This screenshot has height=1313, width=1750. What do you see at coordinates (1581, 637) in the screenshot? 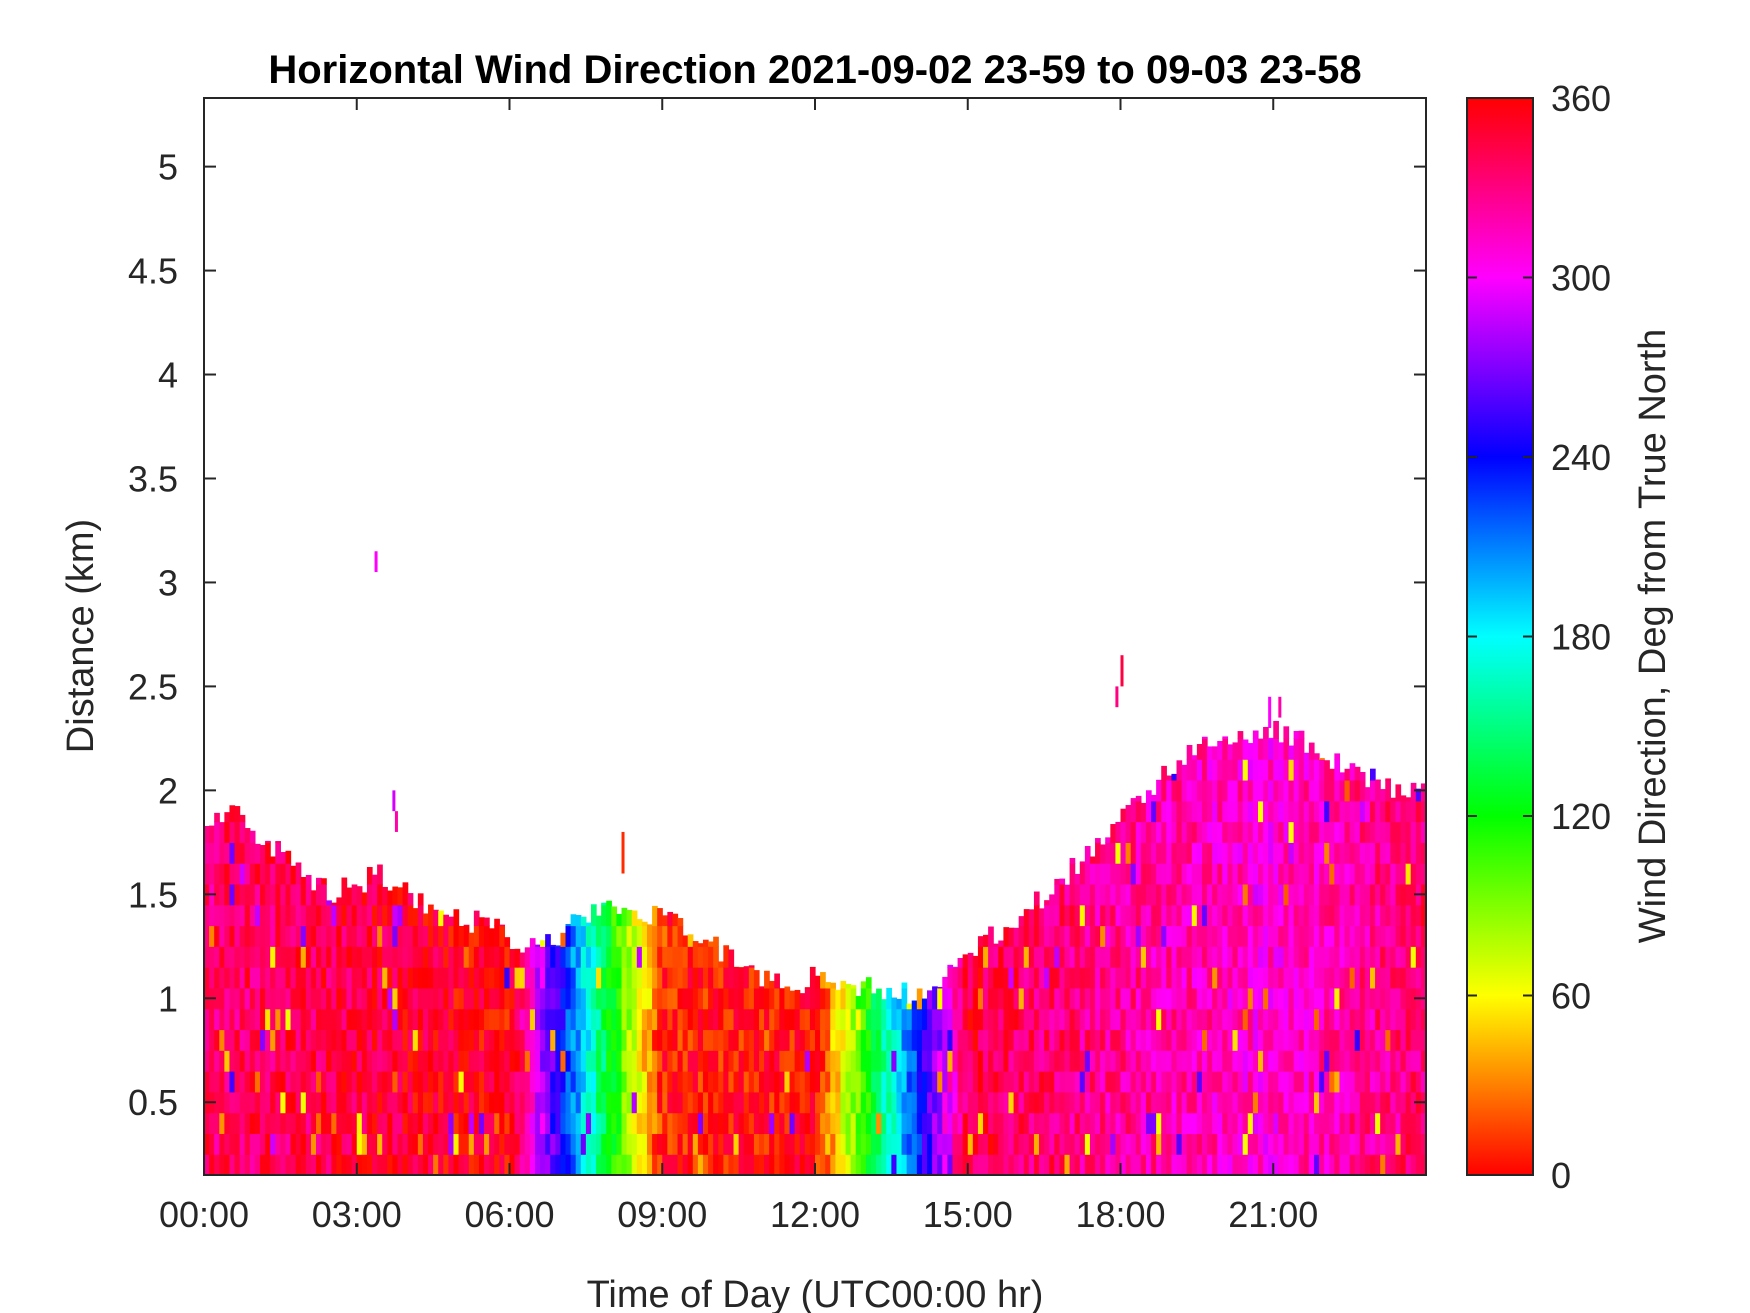
I see `colorbar-tick-label: 180` at bounding box center [1581, 637].